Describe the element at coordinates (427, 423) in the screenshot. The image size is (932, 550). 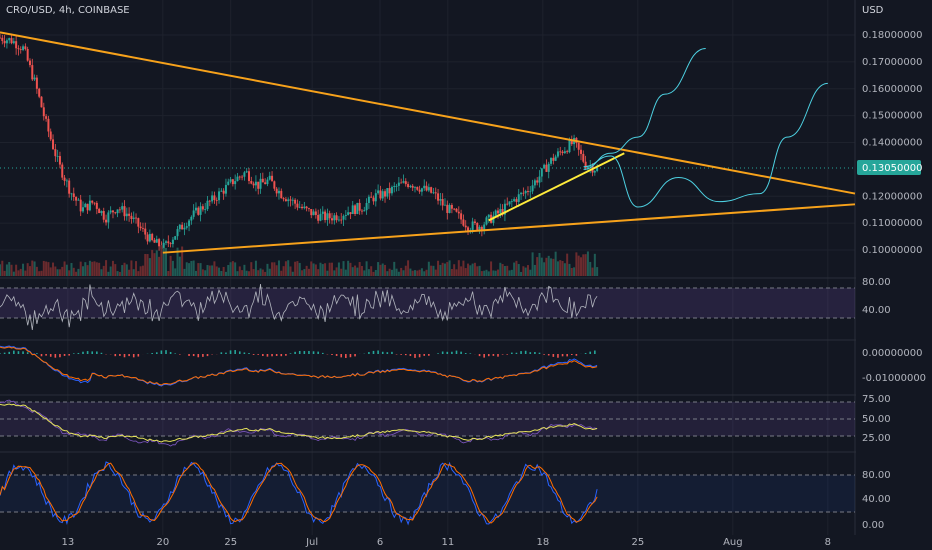
I see `osc-pane` at that location.